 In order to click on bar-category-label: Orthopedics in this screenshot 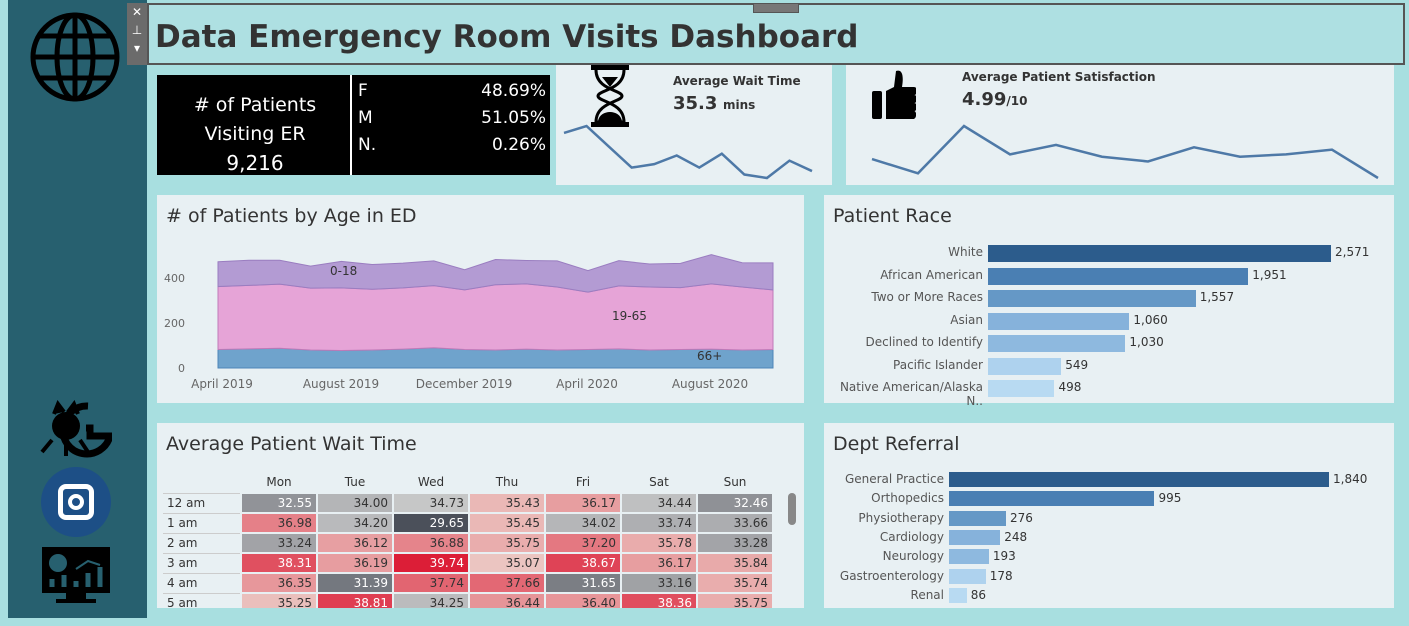, I will do `click(907, 498)`.